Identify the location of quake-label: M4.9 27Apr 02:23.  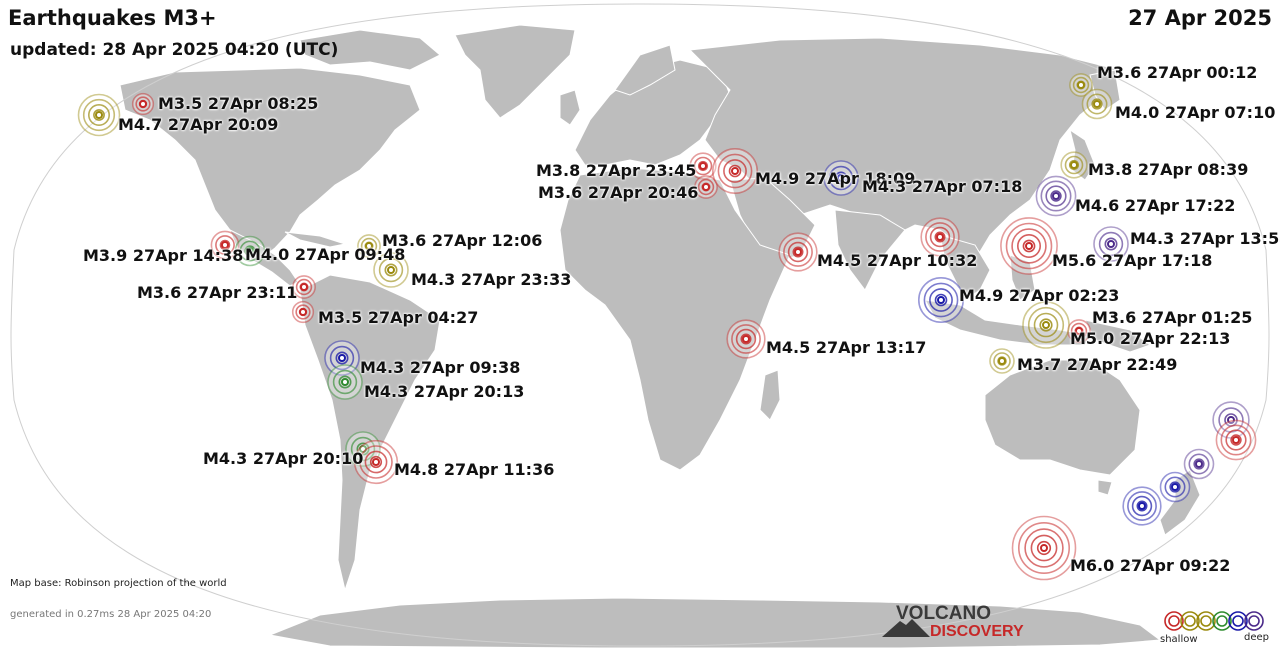
(1039, 295).